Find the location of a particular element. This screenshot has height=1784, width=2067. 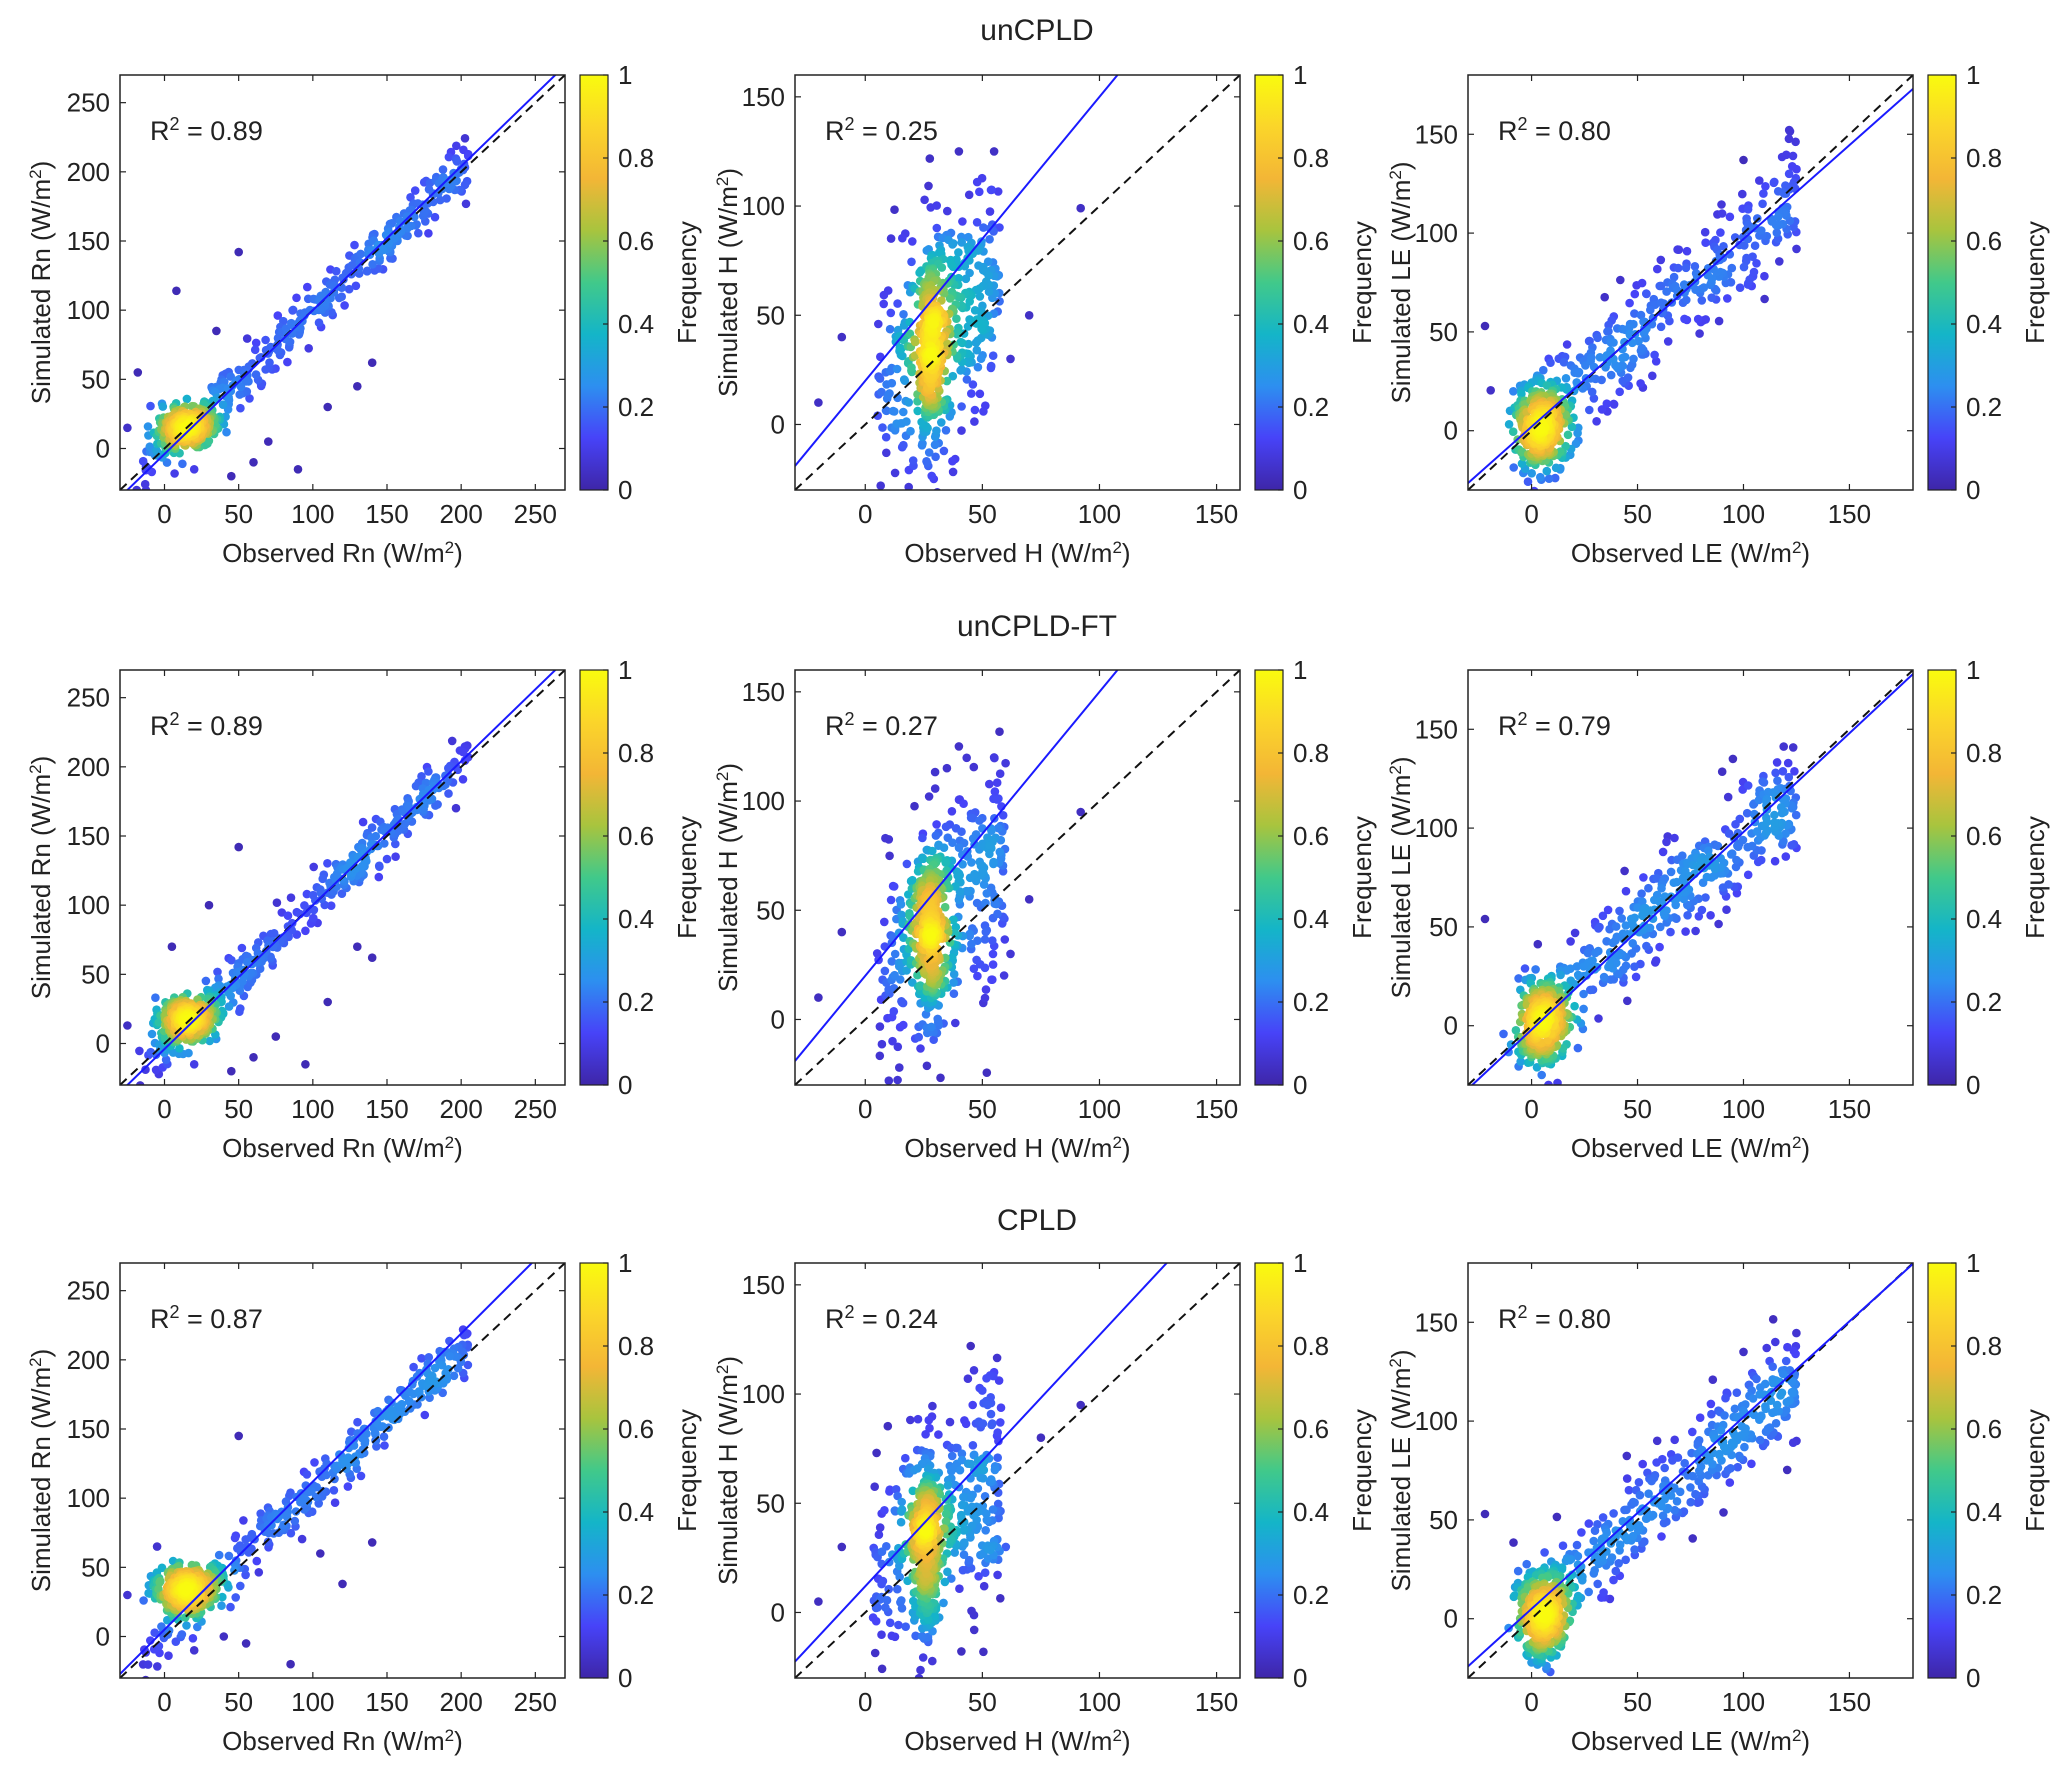

colorbar-tick-label: 0.2 is located at coordinates (1311, 1002).